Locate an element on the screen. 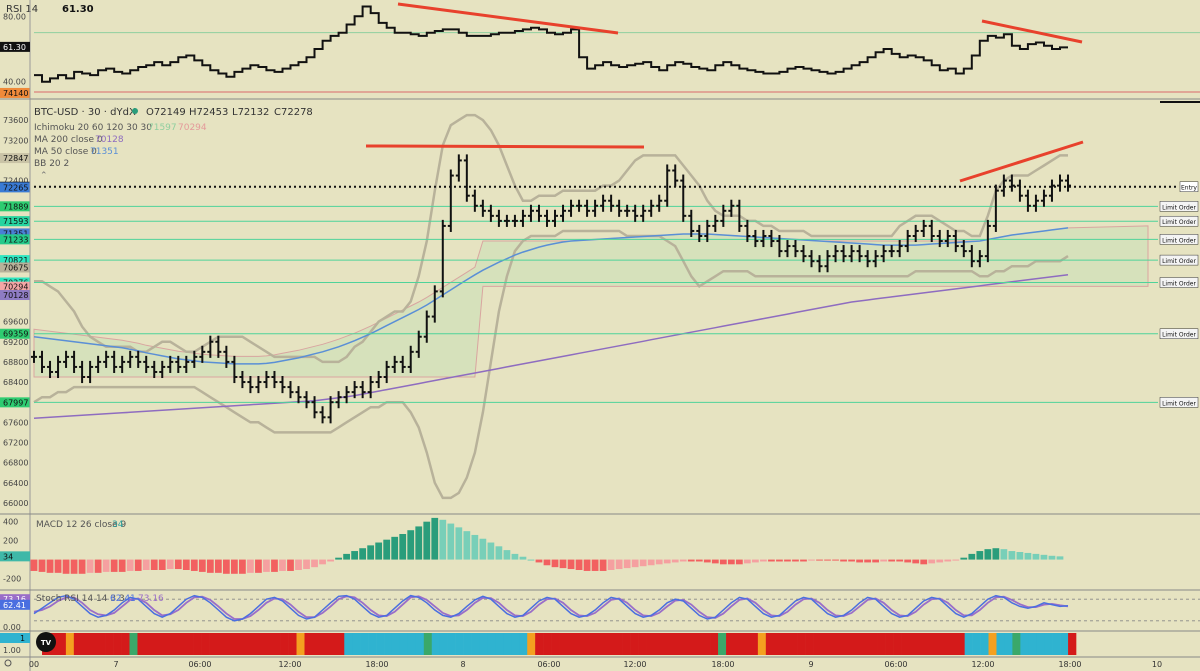 This screenshot has width=1200, height=671. price-badge-label: 72847 is located at coordinates (15, 158).